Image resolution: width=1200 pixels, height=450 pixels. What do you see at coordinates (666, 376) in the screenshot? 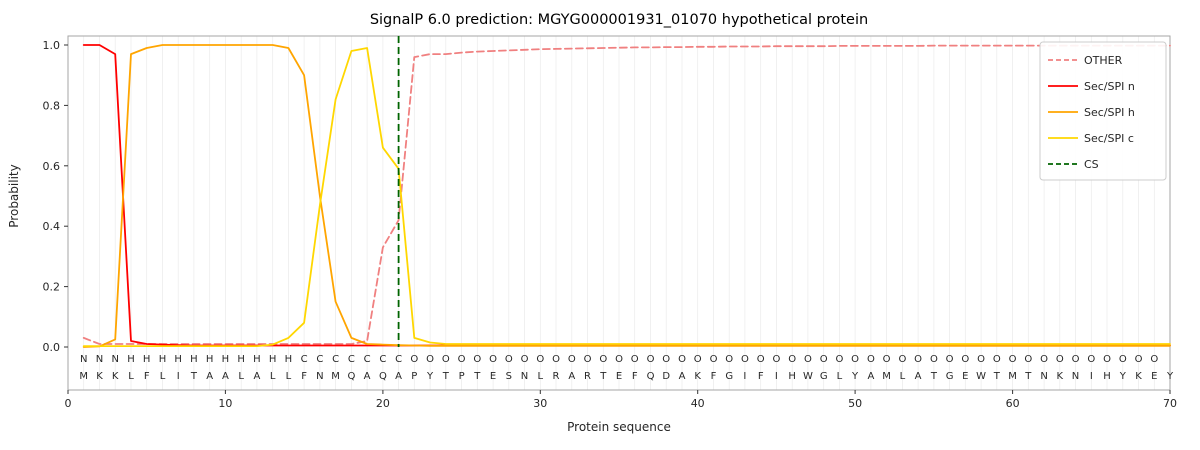
I see `svg-text: D` at bounding box center [666, 376].